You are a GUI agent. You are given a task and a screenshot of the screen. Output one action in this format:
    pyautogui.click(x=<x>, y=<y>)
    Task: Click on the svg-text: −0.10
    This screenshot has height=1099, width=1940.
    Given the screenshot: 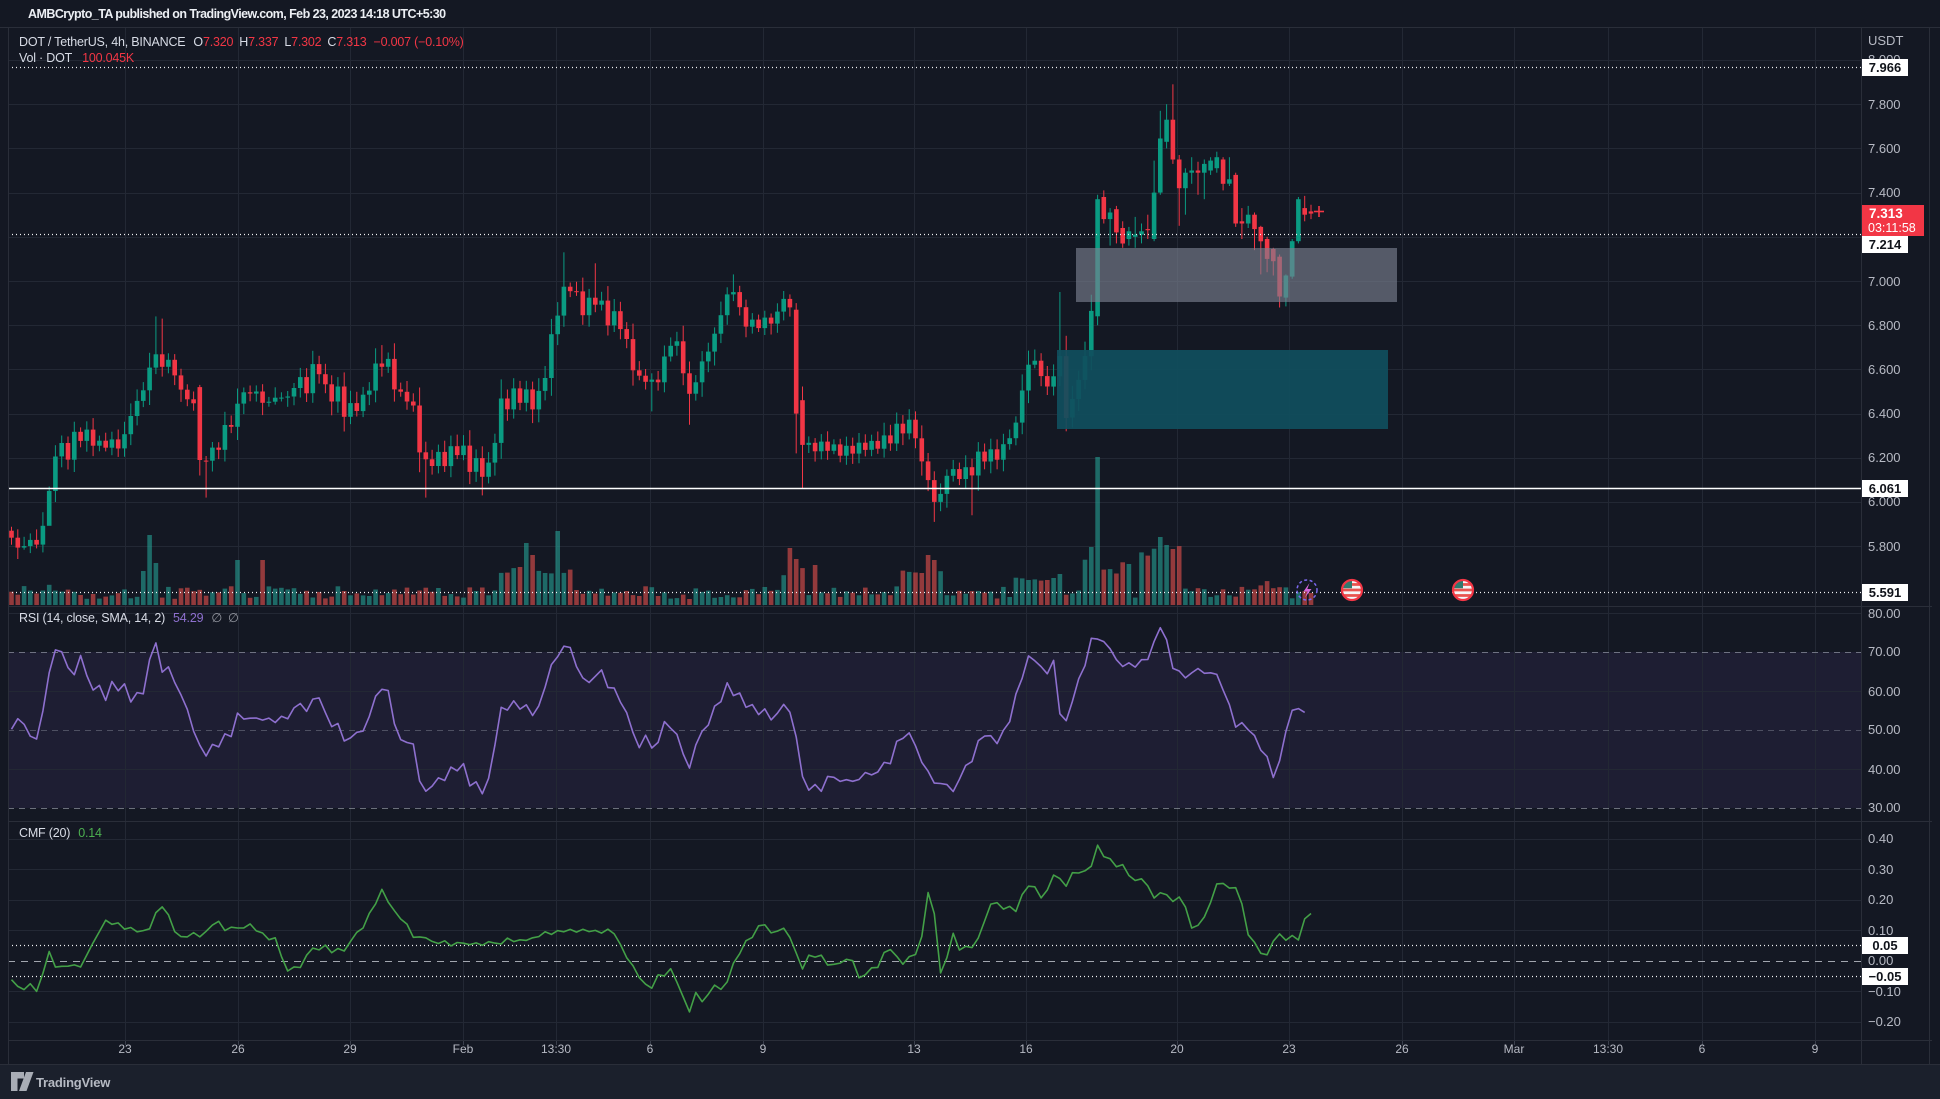 What is the action you would take?
    pyautogui.click(x=1884, y=991)
    